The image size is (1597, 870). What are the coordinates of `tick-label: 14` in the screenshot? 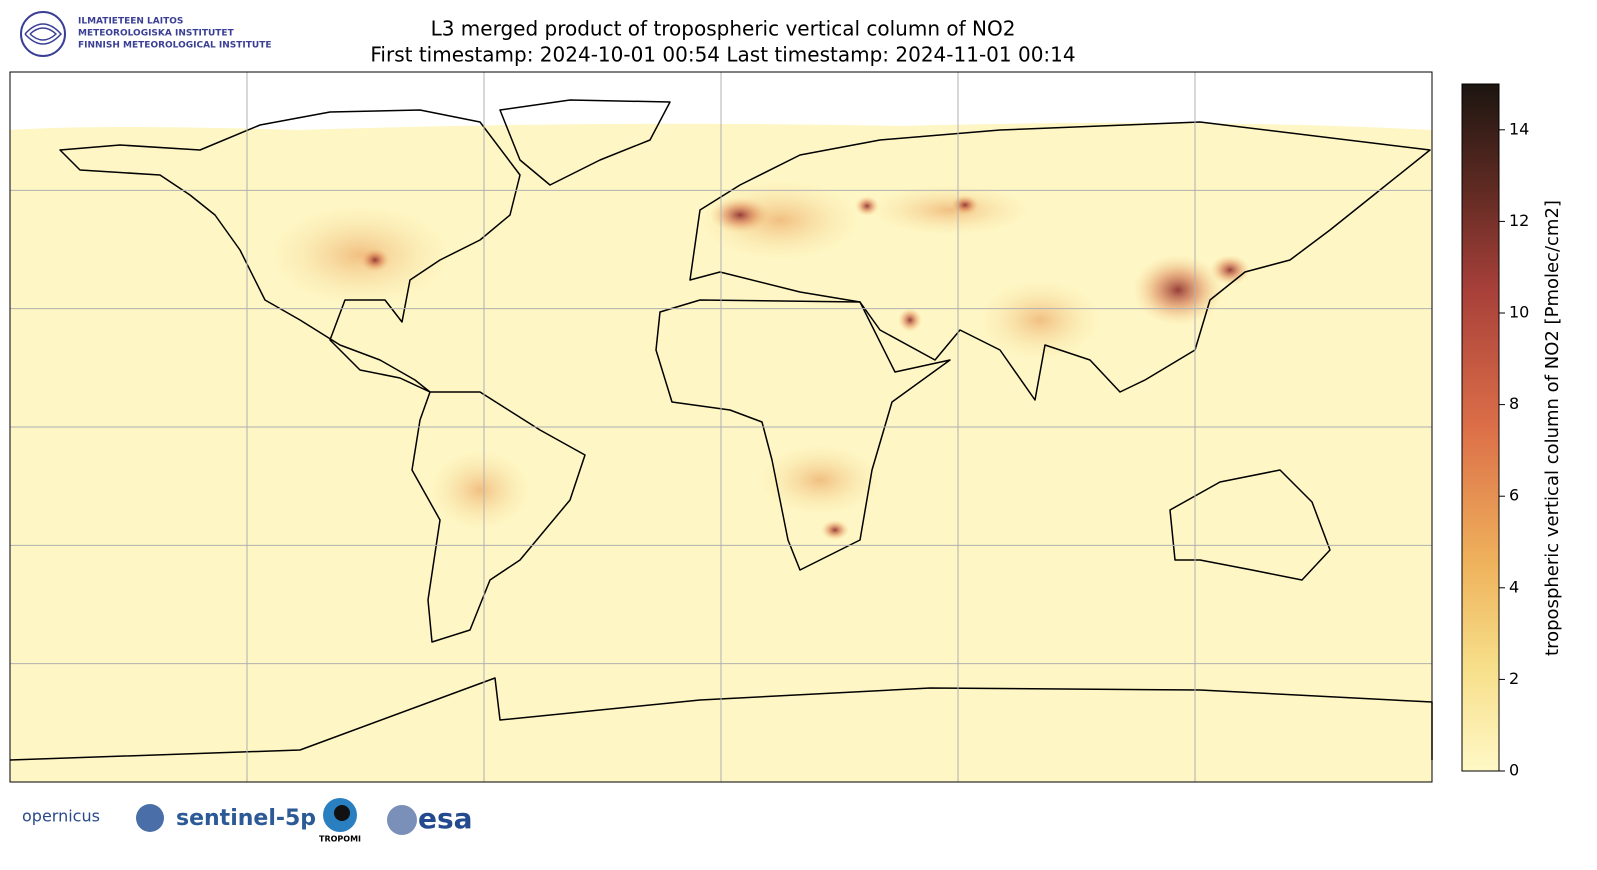 It's located at (1519, 128).